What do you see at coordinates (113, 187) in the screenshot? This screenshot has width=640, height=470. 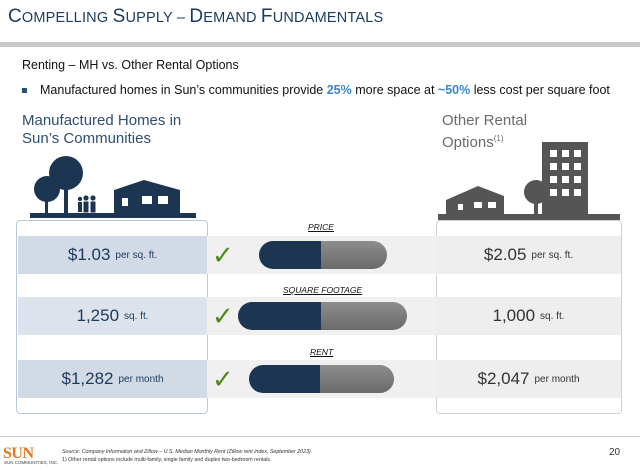 I see `manufactured-home-illustration-icon` at bounding box center [113, 187].